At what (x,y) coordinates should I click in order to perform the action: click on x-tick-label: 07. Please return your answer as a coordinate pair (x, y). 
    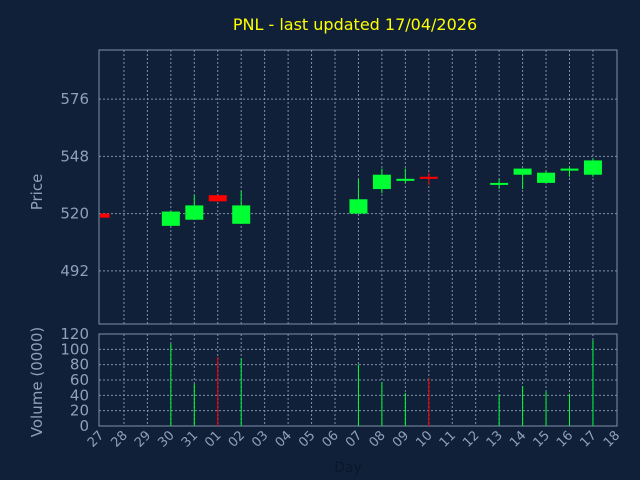
    Looking at the image, I should click on (354, 439).